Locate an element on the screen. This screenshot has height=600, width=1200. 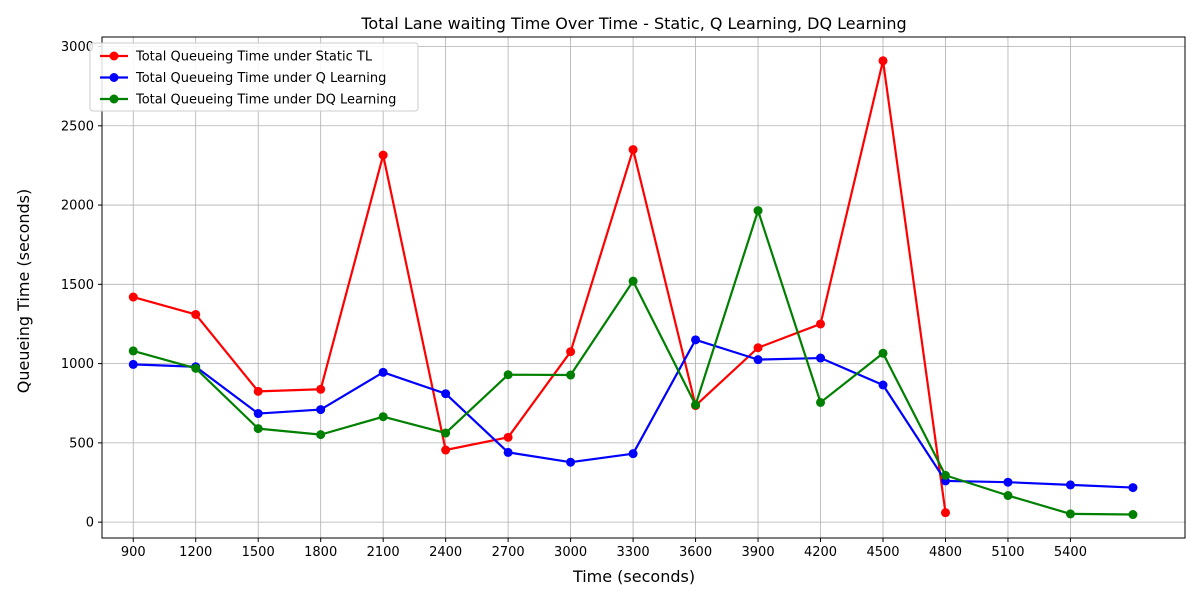
x-tick-label: 2700 is located at coordinates (508, 552).